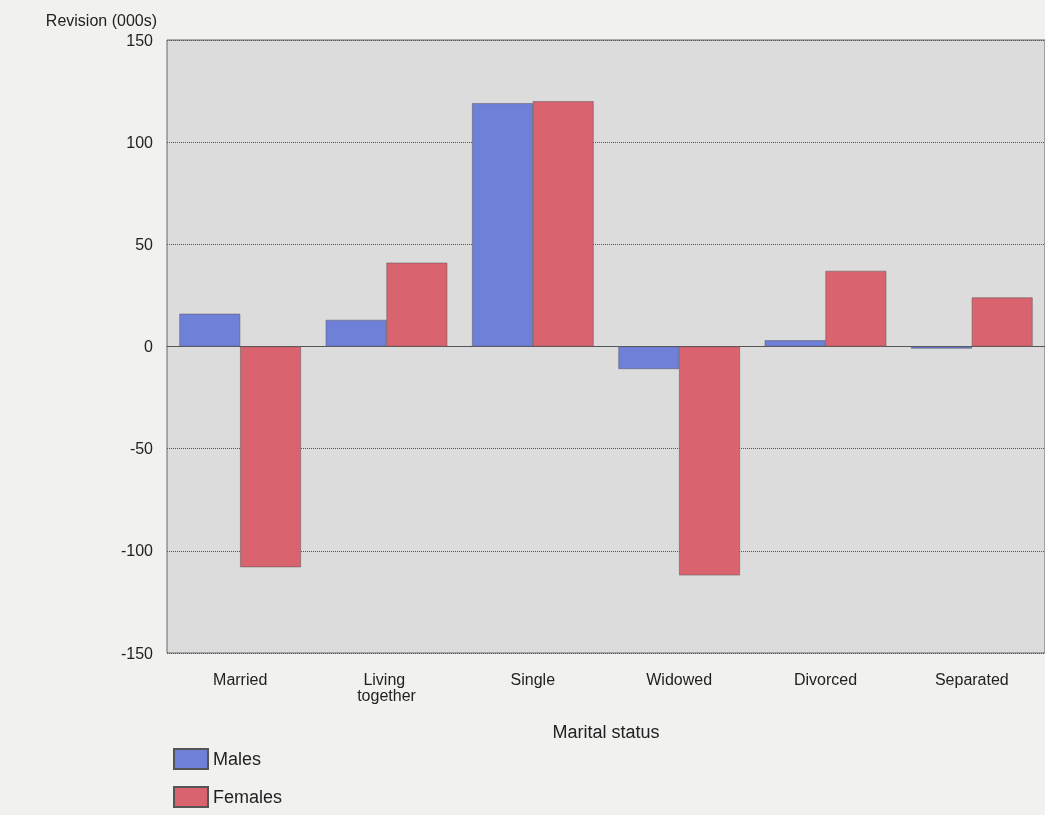 The image size is (1045, 815). Describe the element at coordinates (533, 679) in the screenshot. I see `x-tick-label: Single` at that location.